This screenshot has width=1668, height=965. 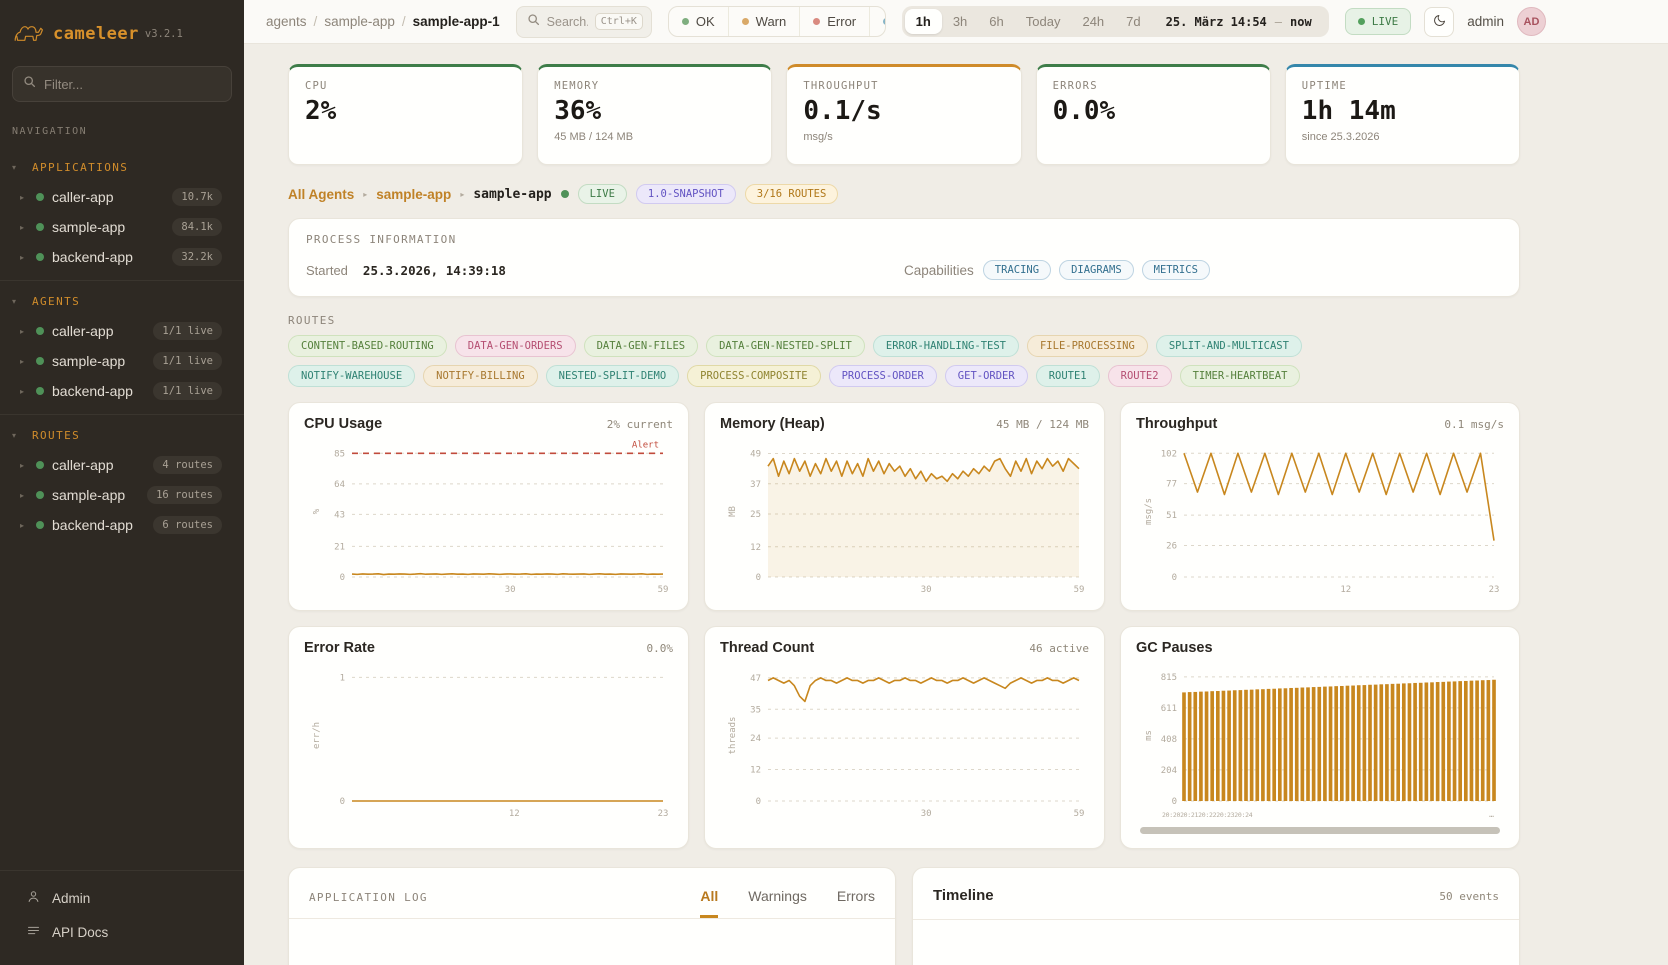 What do you see at coordinates (515, 346) in the screenshot?
I see `route-chip-data-gen-orders: DATA-GEN-ORDERS` at bounding box center [515, 346].